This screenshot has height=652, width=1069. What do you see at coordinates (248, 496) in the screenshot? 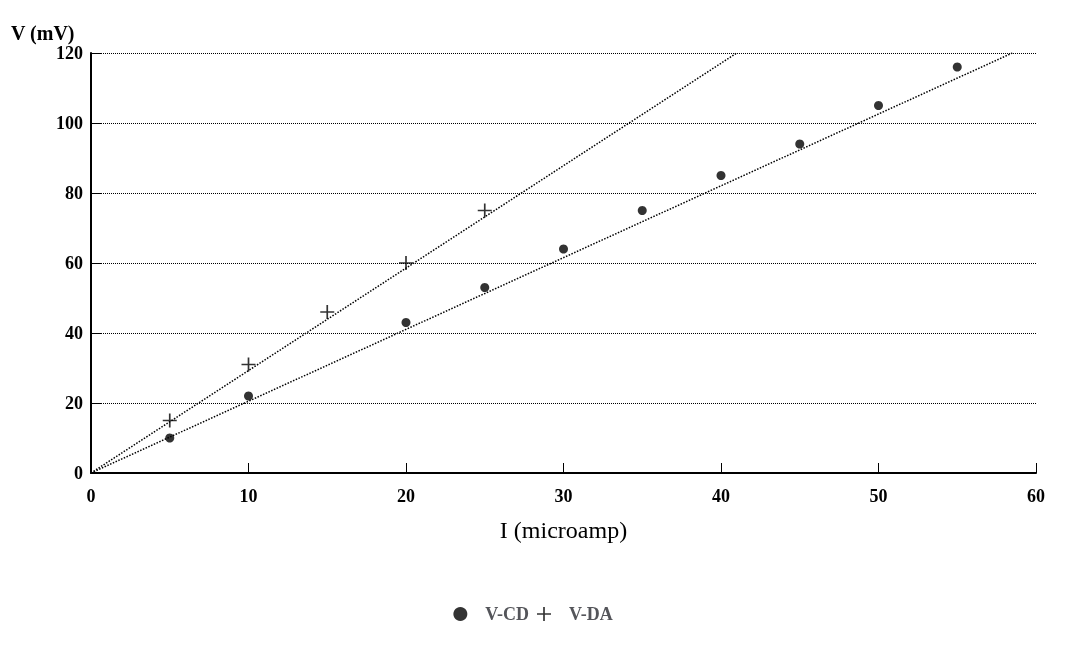
I see `x-tick-label: 10` at bounding box center [248, 496].